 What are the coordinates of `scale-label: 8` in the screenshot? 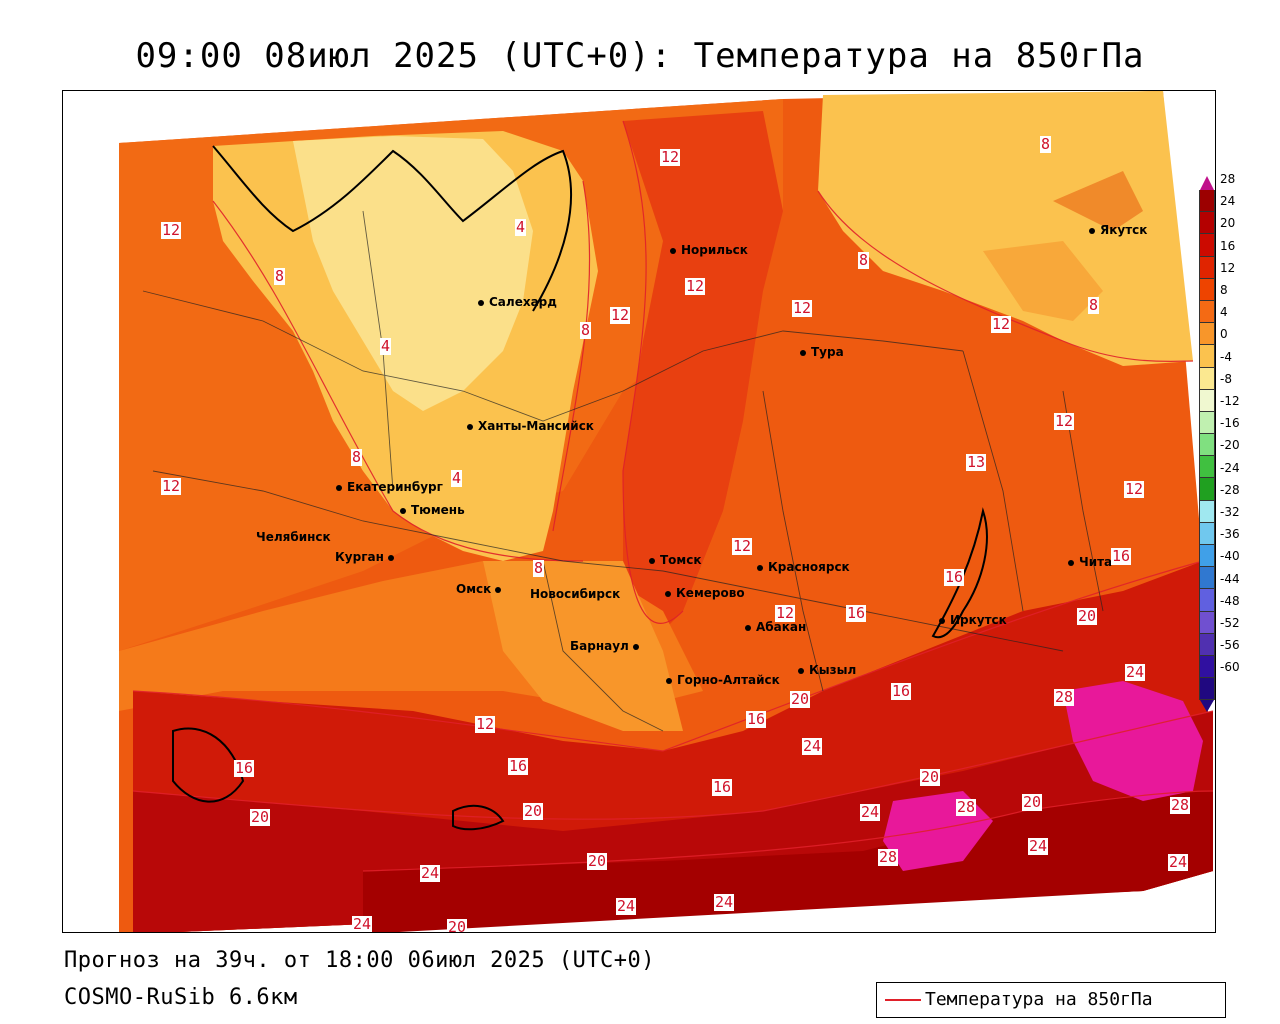 It's located at (1224, 290).